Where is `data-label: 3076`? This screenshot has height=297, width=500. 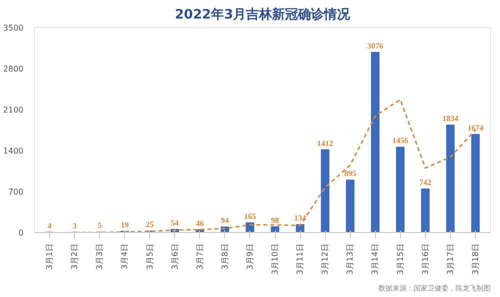 data-label: 3076 is located at coordinates (375, 45).